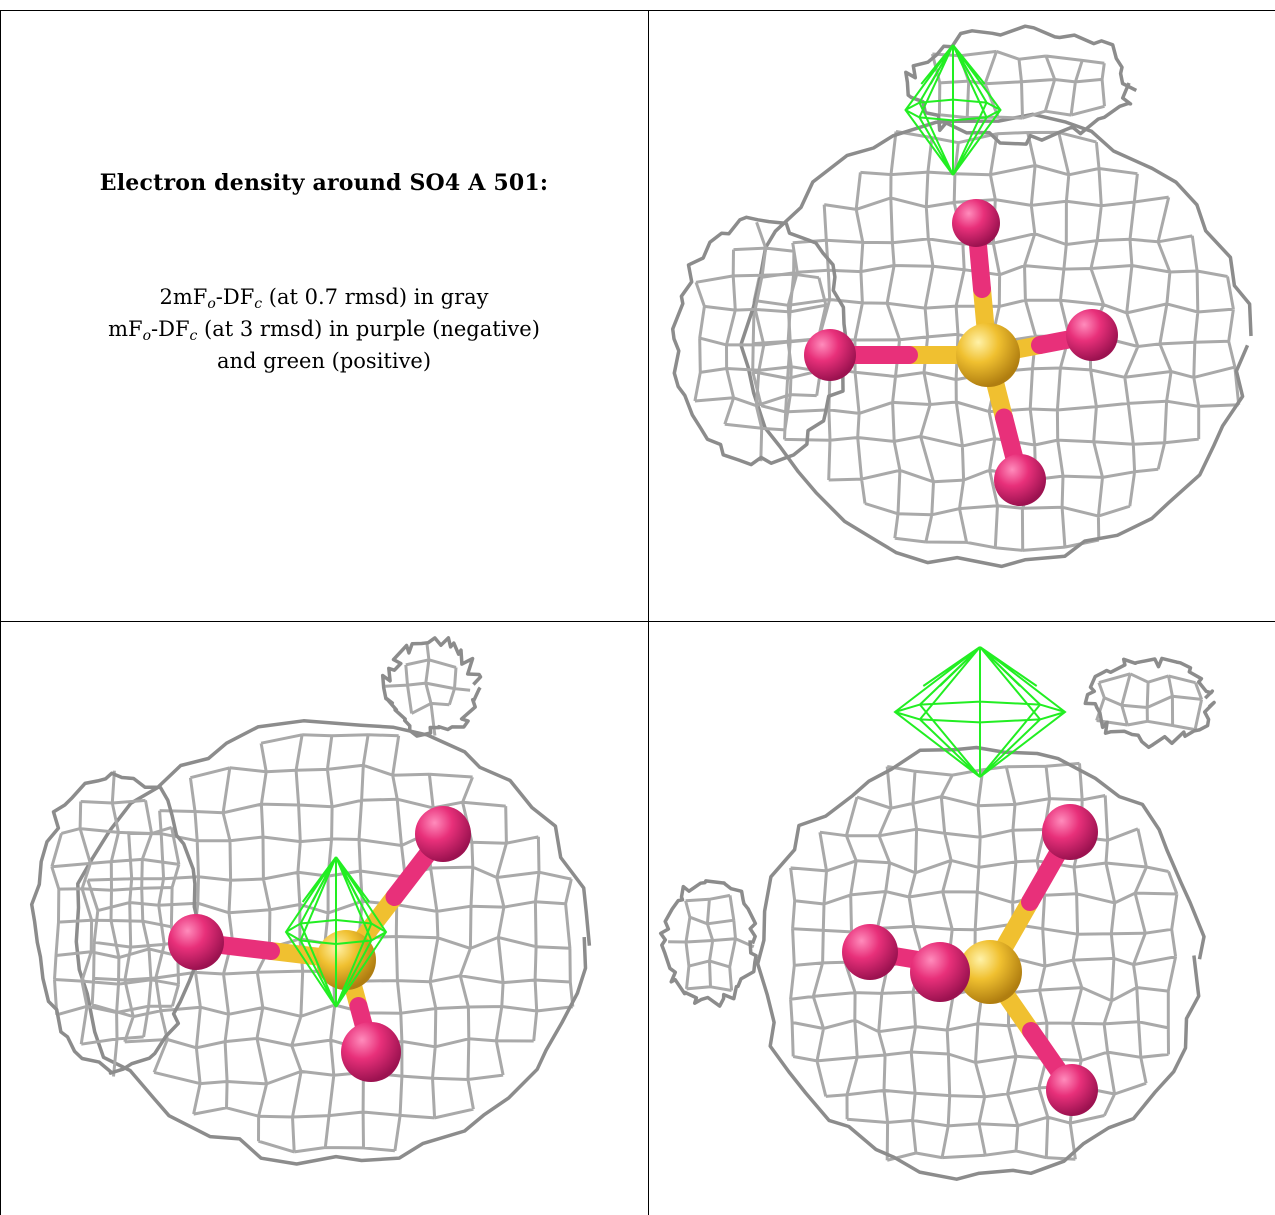 The height and width of the screenshot is (1215, 1275). I want to click on caption-line-colors: and green (positive), so click(324, 361).